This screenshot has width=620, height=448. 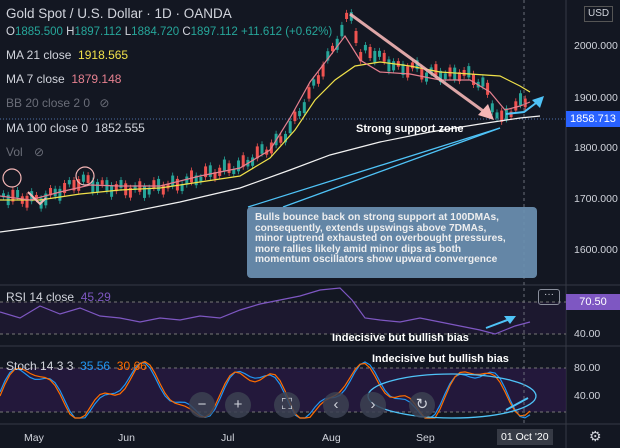 What do you see at coordinates (373, 405) in the screenshot?
I see `scroll-right-button: ›` at bounding box center [373, 405].